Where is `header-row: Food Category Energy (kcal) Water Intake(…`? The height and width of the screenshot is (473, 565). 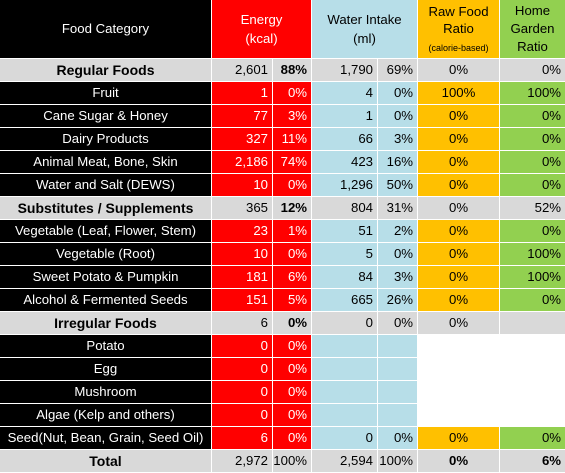 header-row: Food Category Energy (kcal) Water Intake(… is located at coordinates (282, 29).